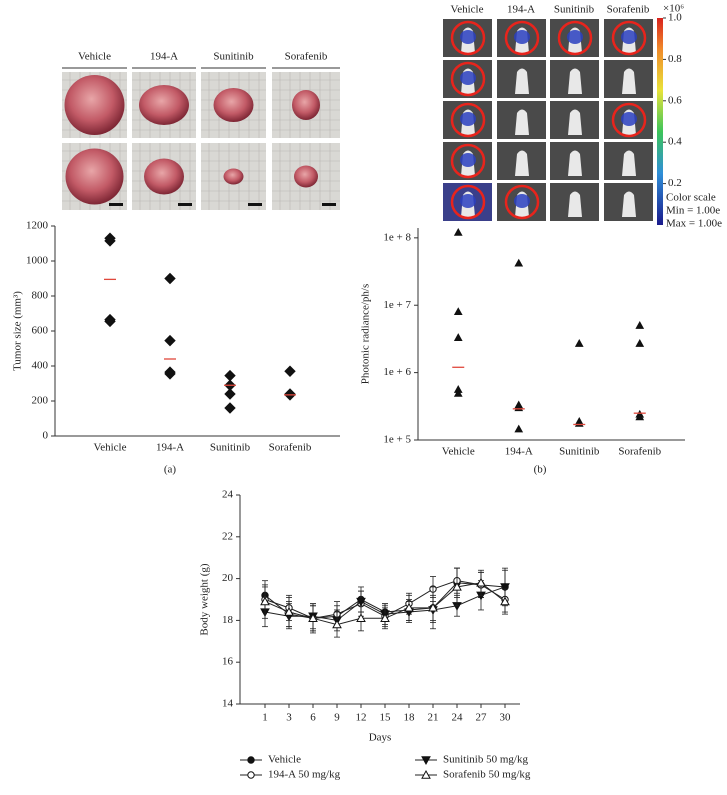 Image resolution: width=727 pixels, height=795 pixels. I want to click on x-tick-label: Sunitinib, so click(579, 452).